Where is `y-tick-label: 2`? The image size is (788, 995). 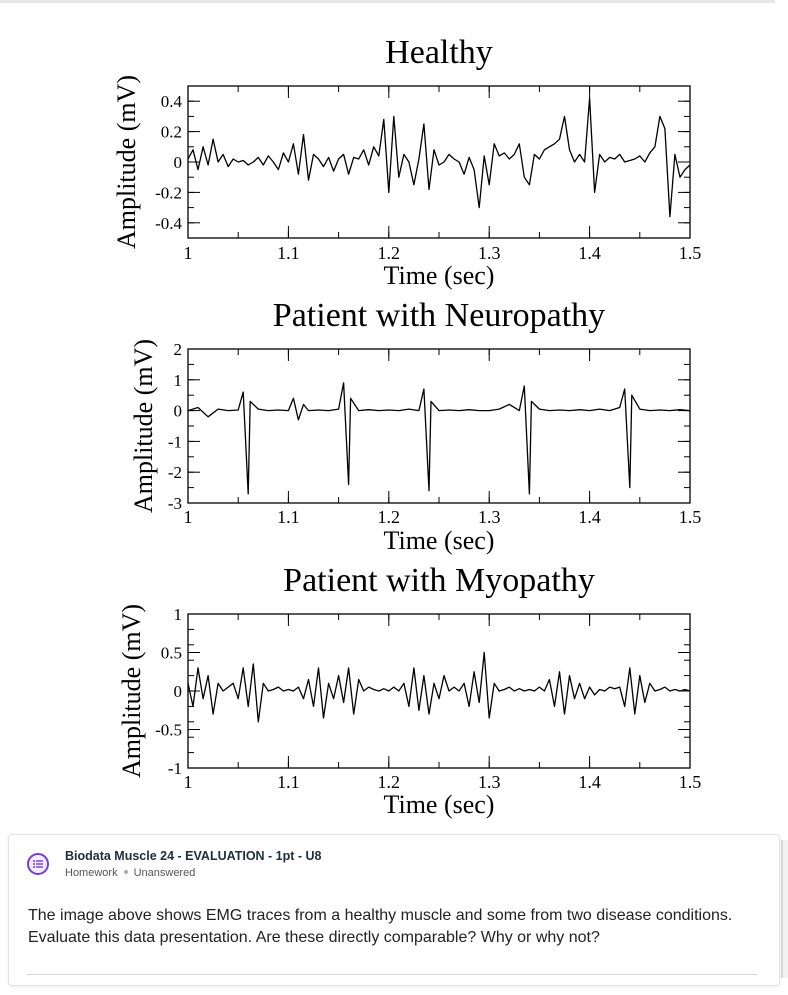 y-tick-label: 2 is located at coordinates (178, 349).